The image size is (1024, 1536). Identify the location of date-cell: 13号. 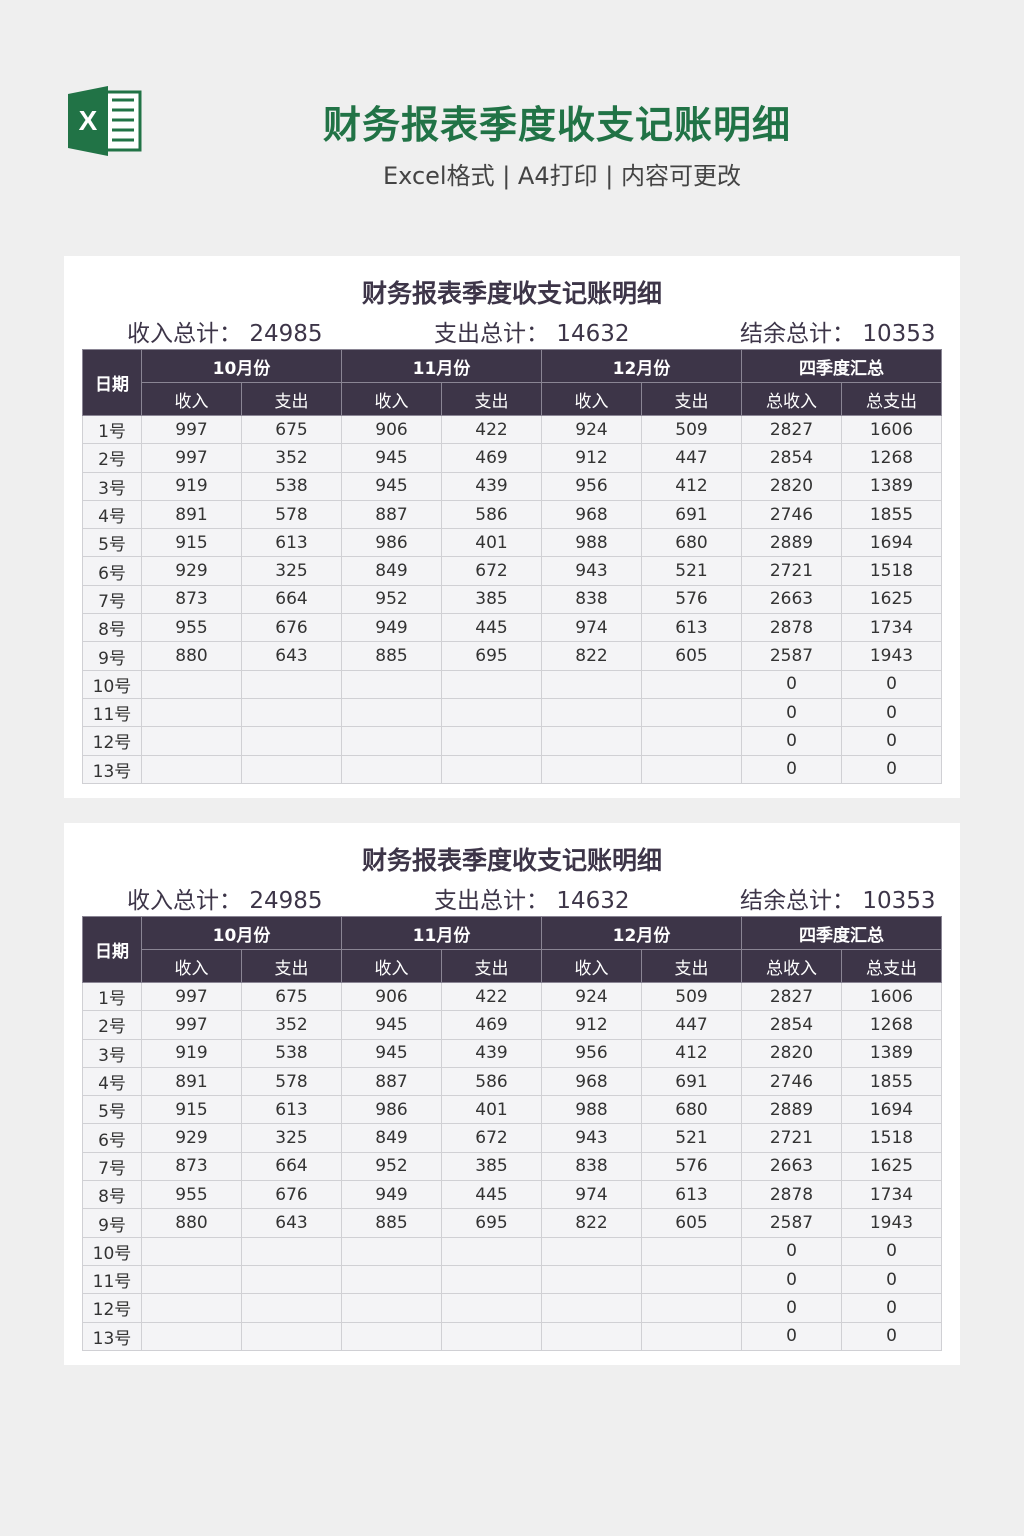
(112, 1336).